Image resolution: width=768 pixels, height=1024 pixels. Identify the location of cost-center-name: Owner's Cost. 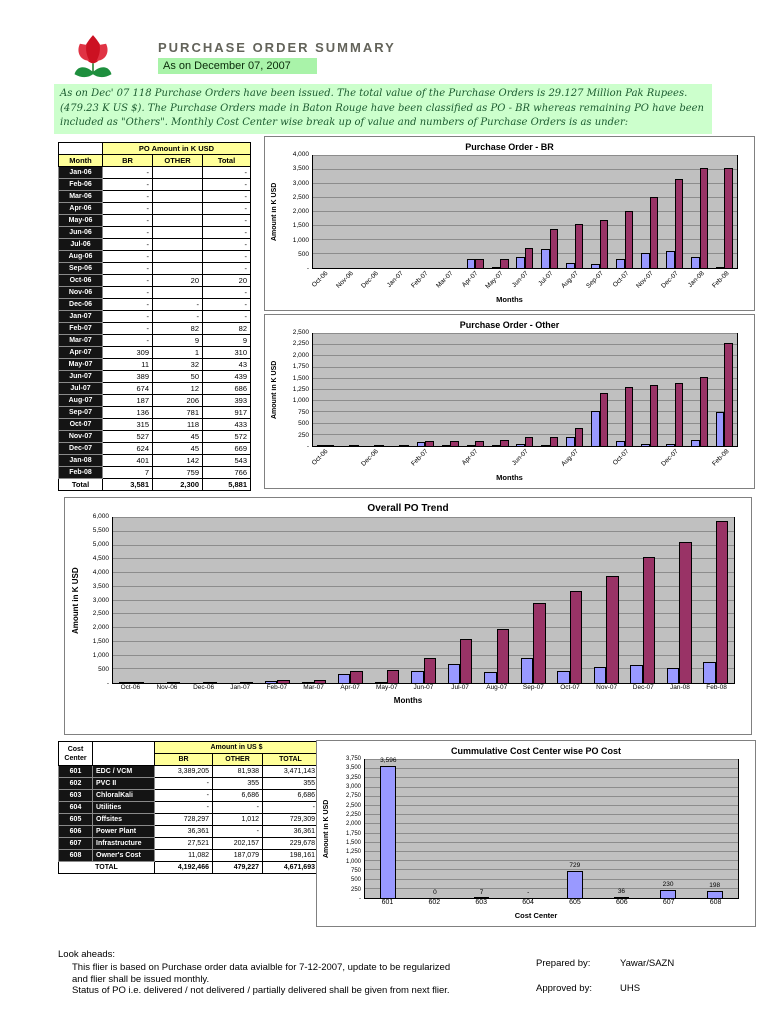
(123, 855).